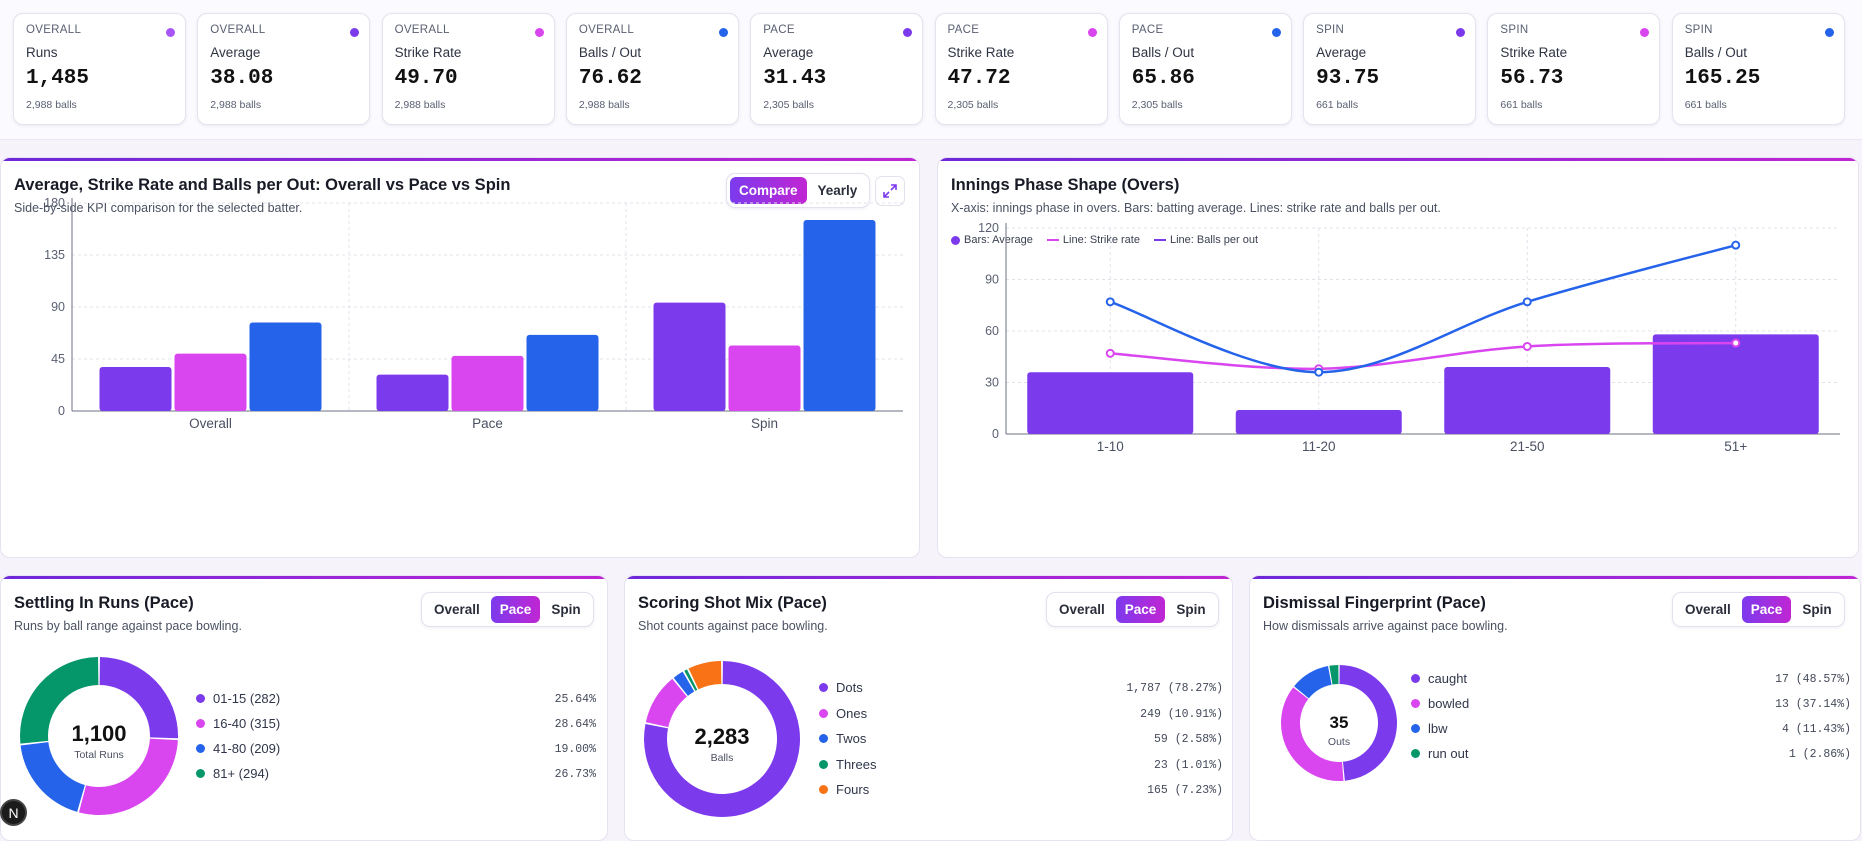 The height and width of the screenshot is (841, 1862). I want to click on legend-item: 01-15 (282), so click(238, 698).